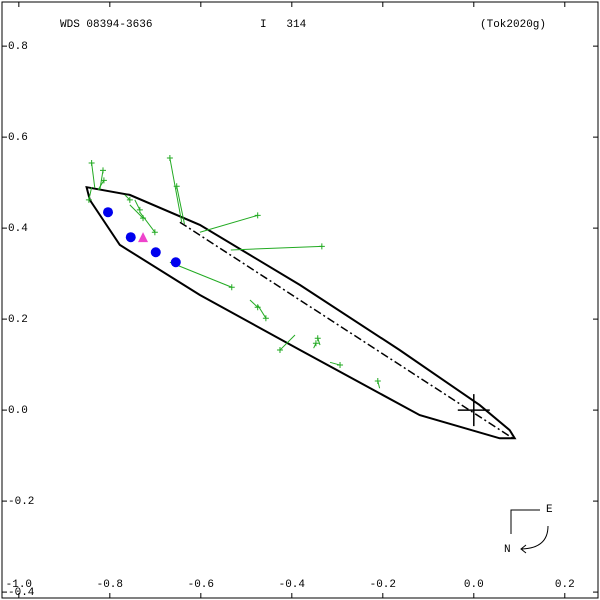 The height and width of the screenshot is (600, 600). I want to click on compass-arrows, so click(525, 521).